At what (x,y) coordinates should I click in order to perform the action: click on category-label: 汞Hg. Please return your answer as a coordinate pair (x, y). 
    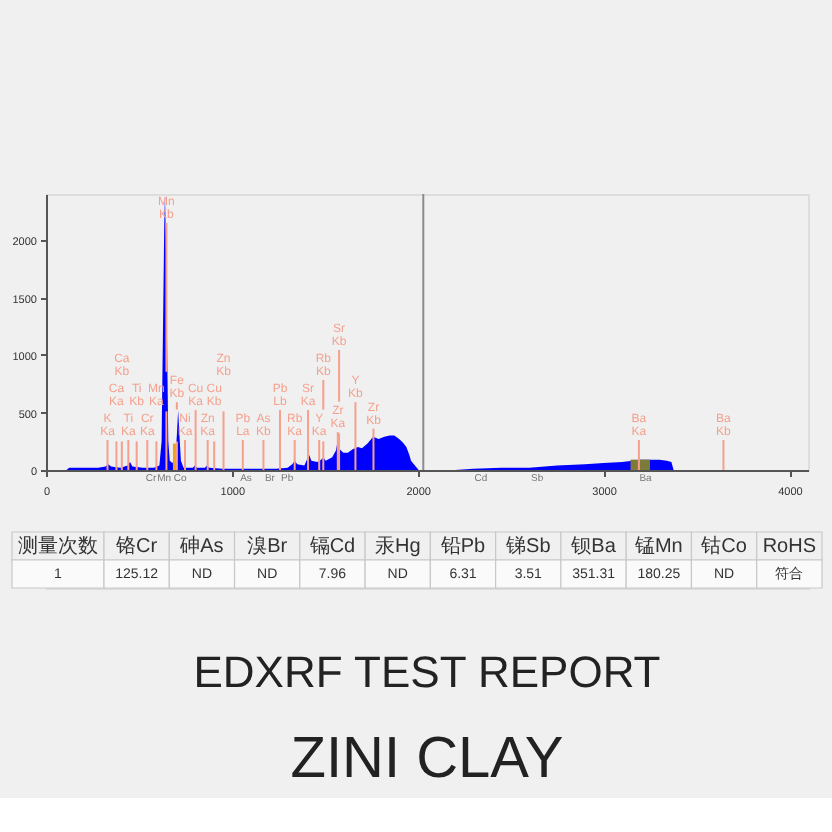
    Looking at the image, I should click on (397, 547).